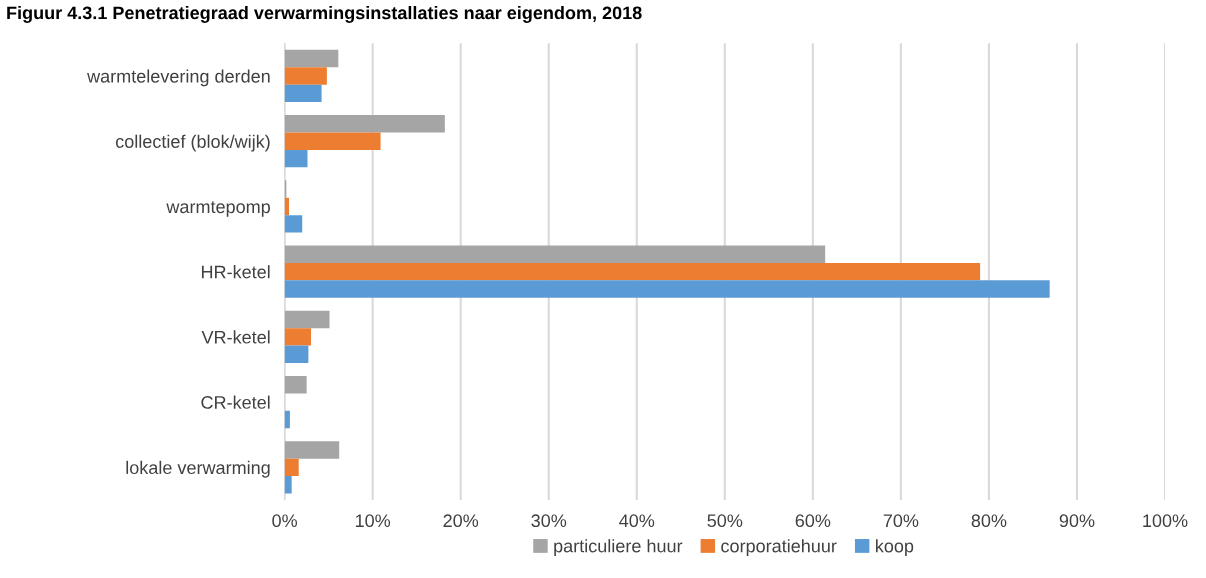 The image size is (1206, 578). Describe the element at coordinates (324, 14) in the screenshot. I see `chart-title: Figuur 4.3.1 Penetratiegraad verwarmingsinstallaties naar eigendom, 2018` at that location.